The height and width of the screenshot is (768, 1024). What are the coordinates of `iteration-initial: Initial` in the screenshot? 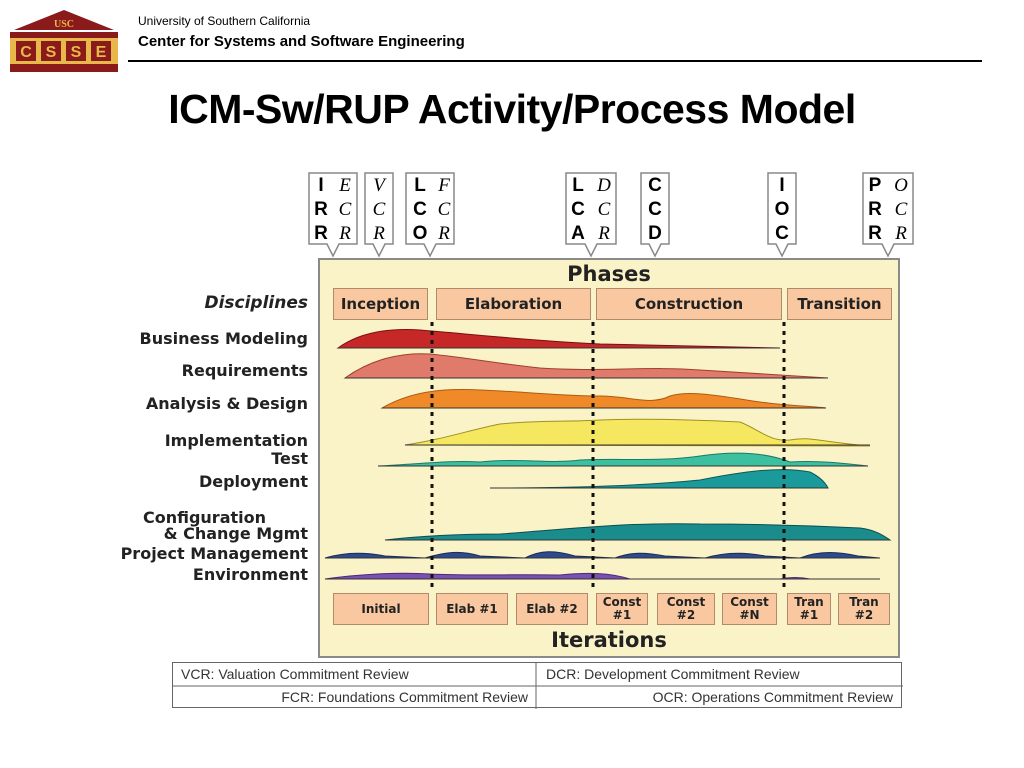 It's located at (381, 609).